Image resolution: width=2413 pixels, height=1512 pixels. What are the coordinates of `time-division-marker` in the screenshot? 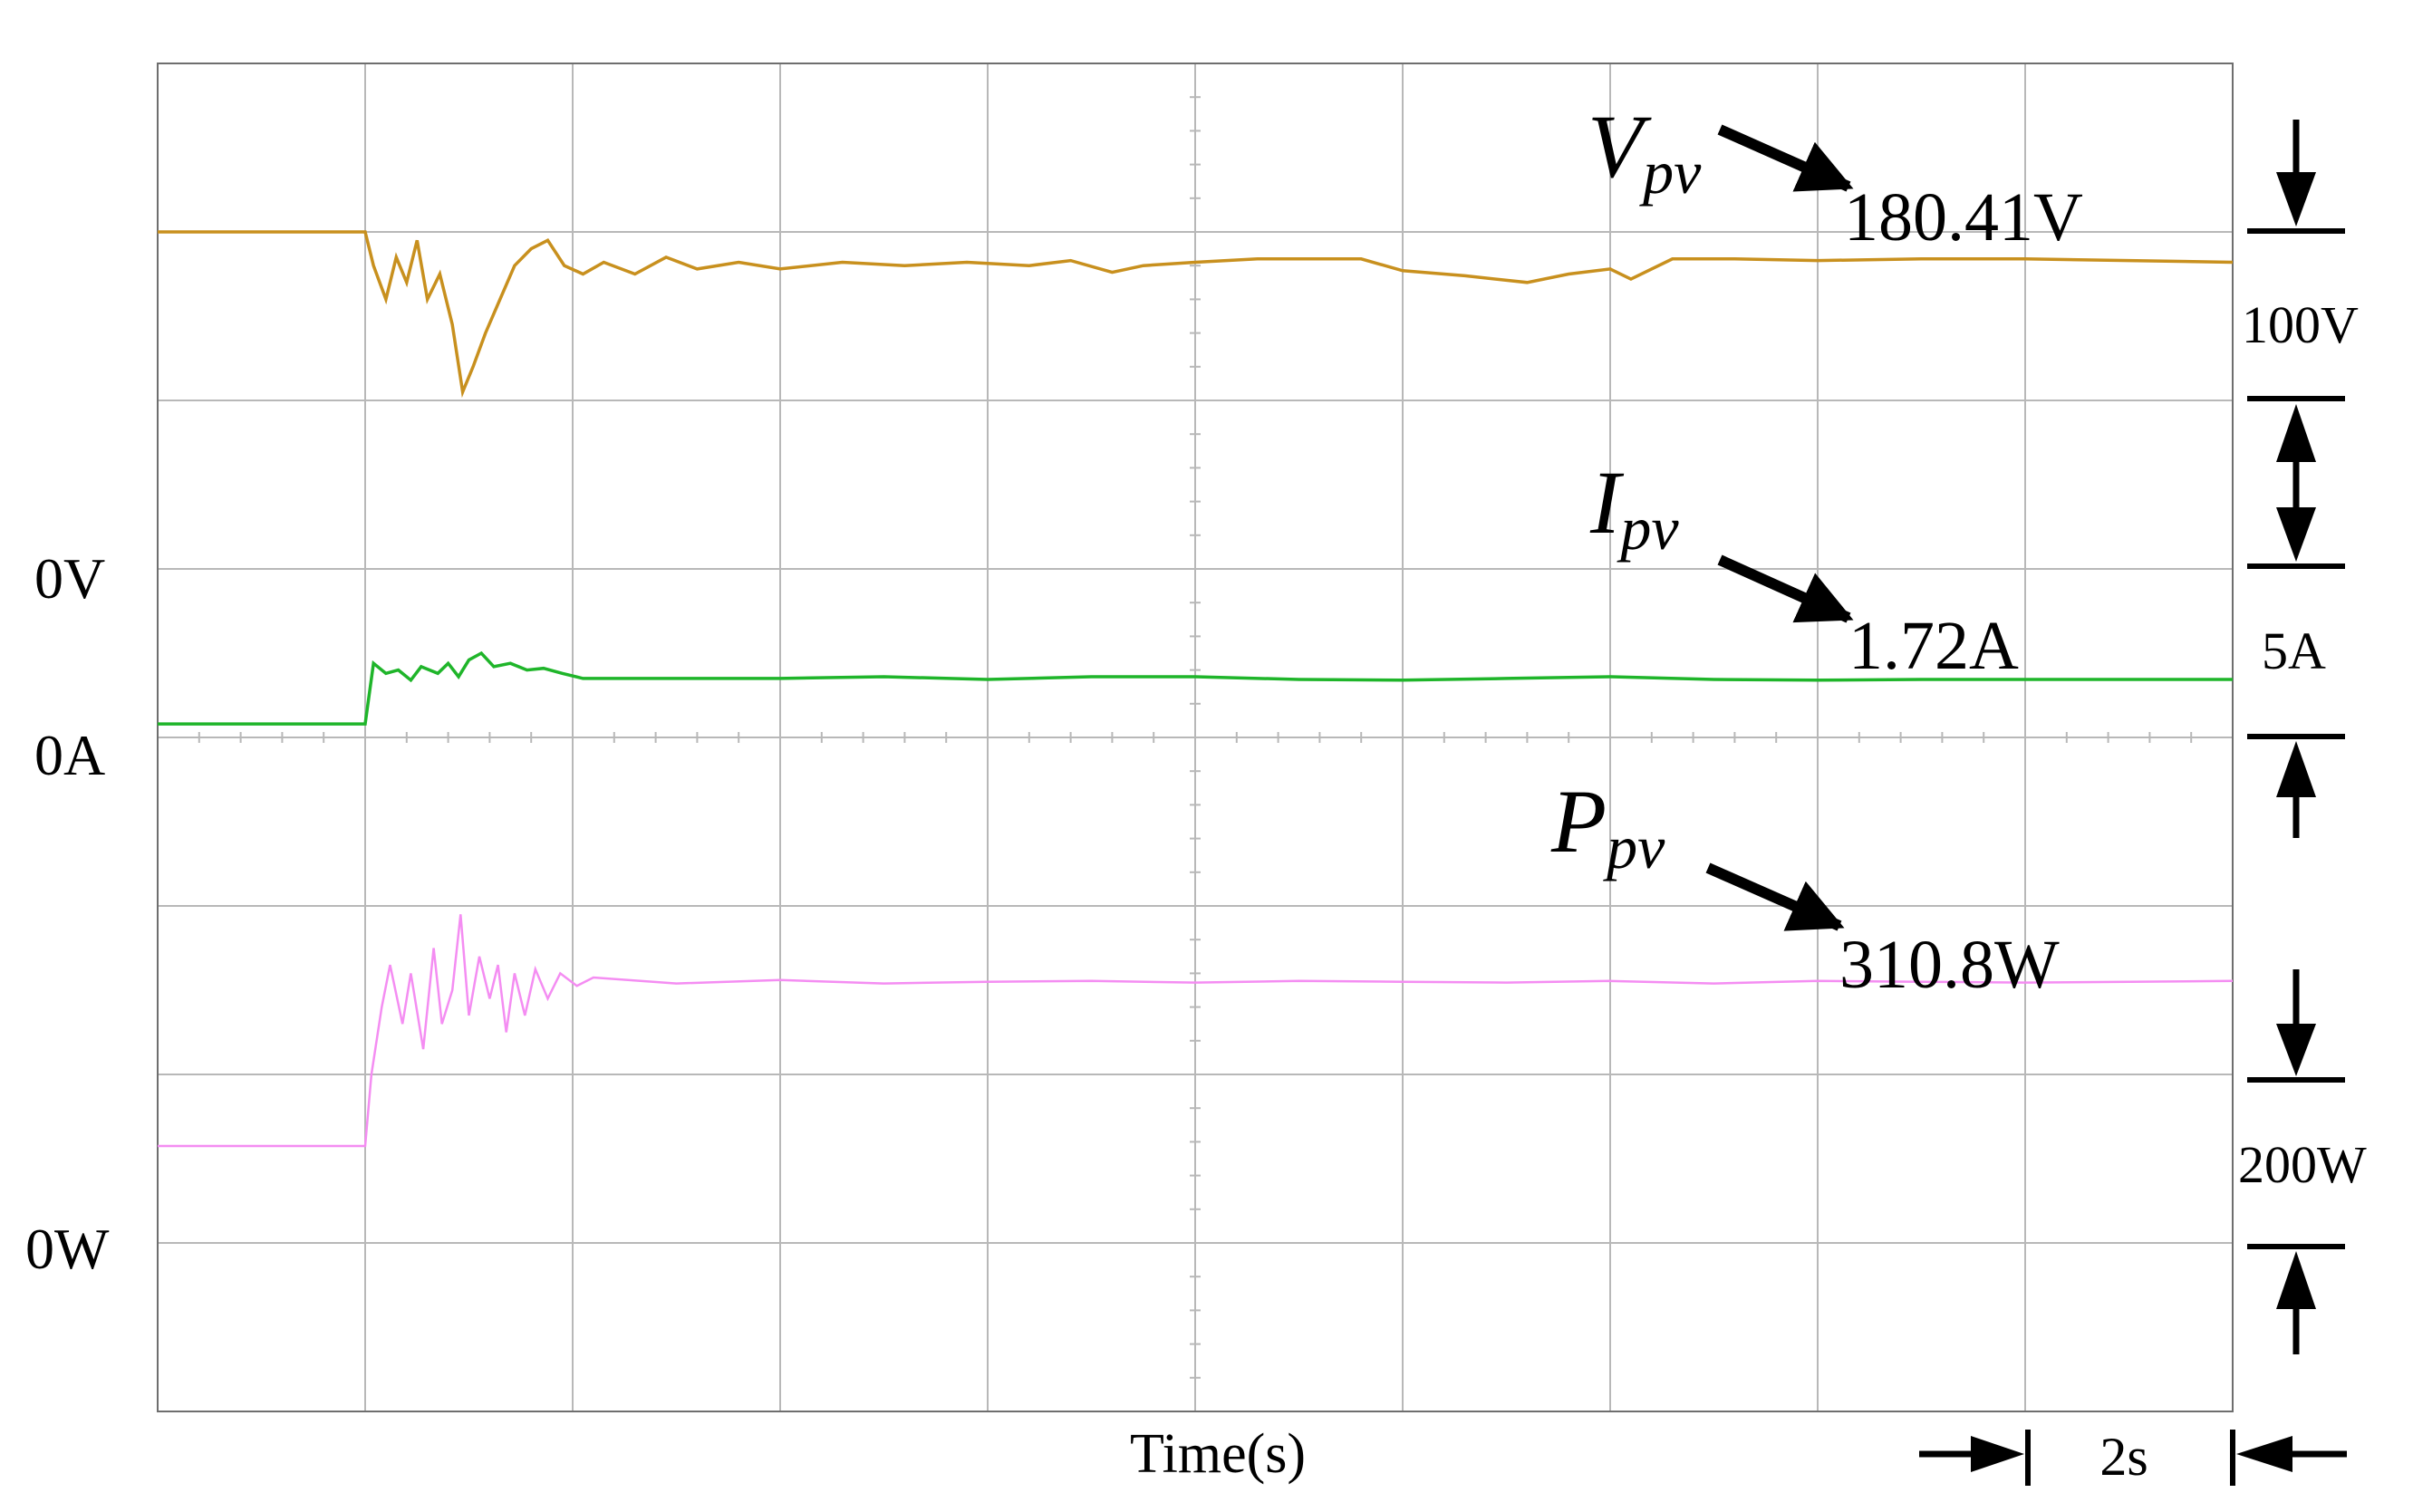 It's located at (2133, 1458).